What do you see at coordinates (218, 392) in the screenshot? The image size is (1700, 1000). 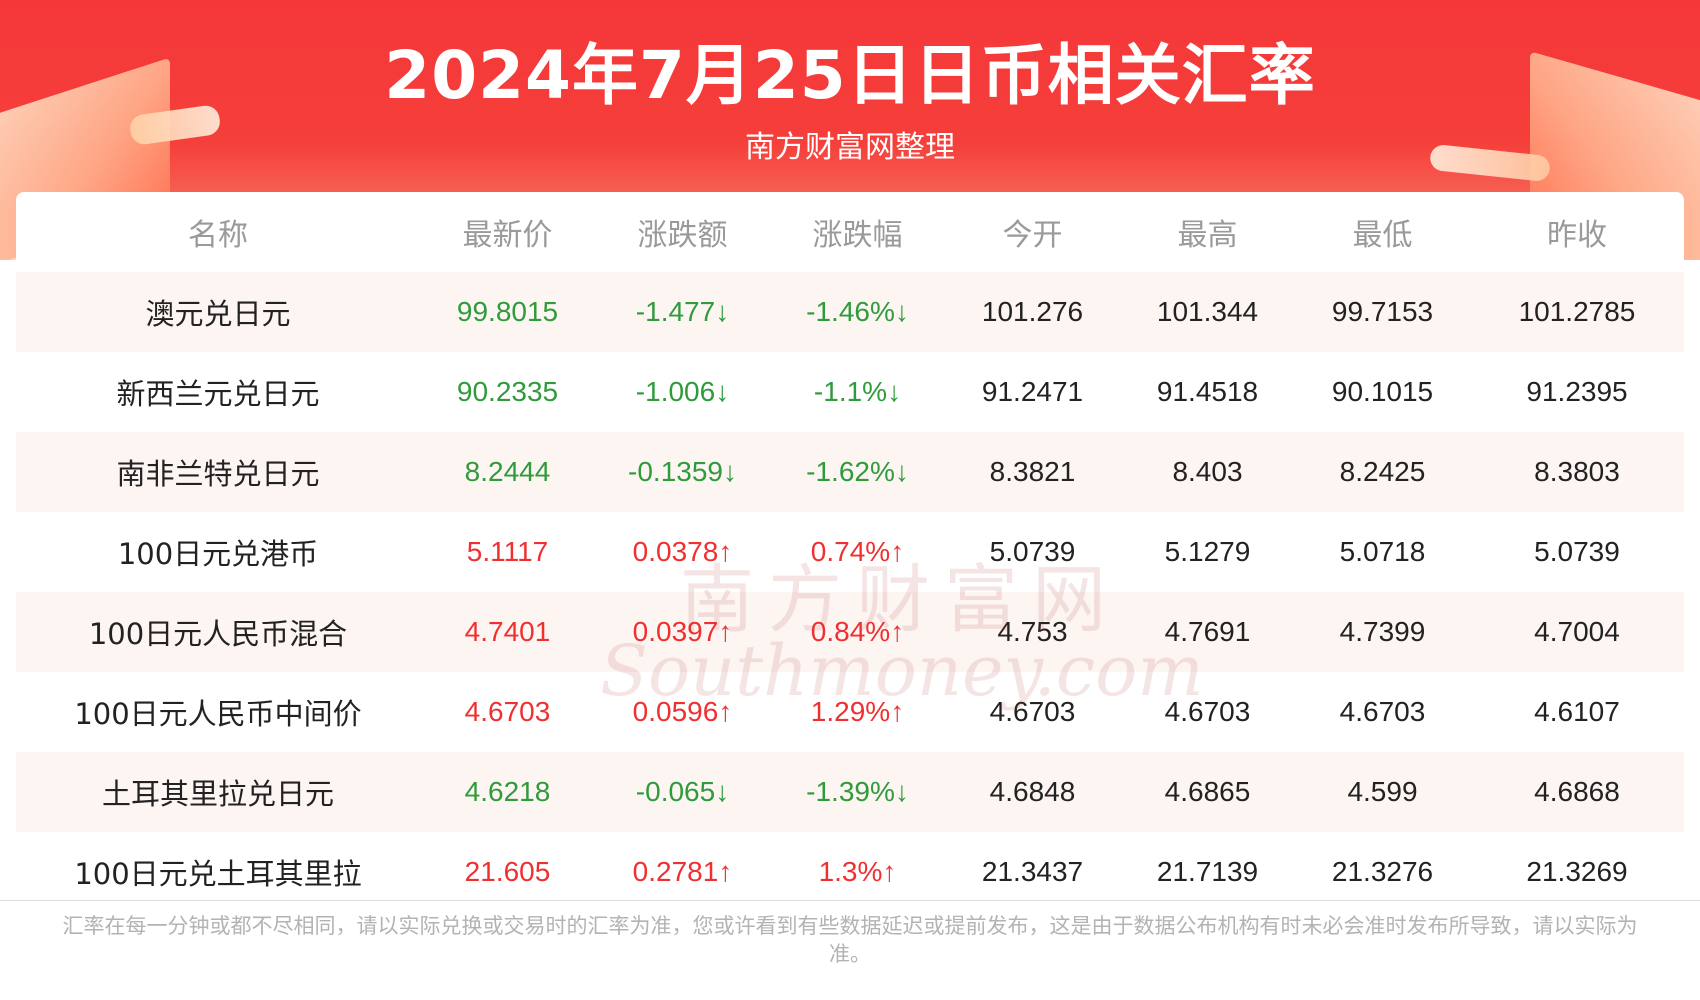 I see `currency-pair-name: 新西兰元兑日元` at bounding box center [218, 392].